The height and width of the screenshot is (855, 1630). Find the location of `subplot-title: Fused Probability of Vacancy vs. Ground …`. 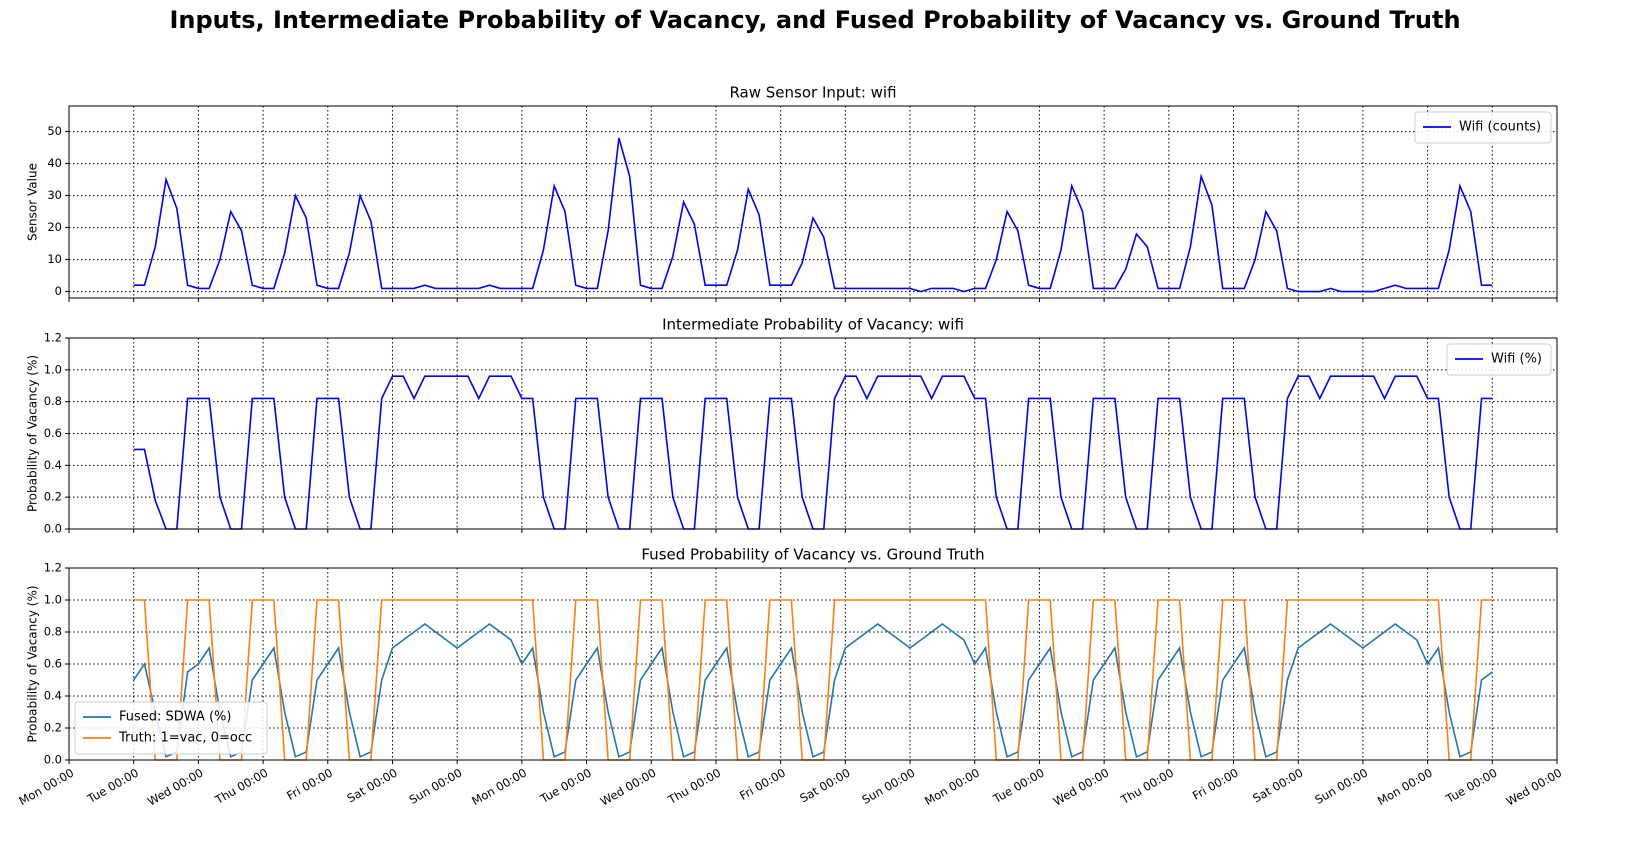

subplot-title: Fused Probability of Vacancy vs. Ground … is located at coordinates (812, 555).